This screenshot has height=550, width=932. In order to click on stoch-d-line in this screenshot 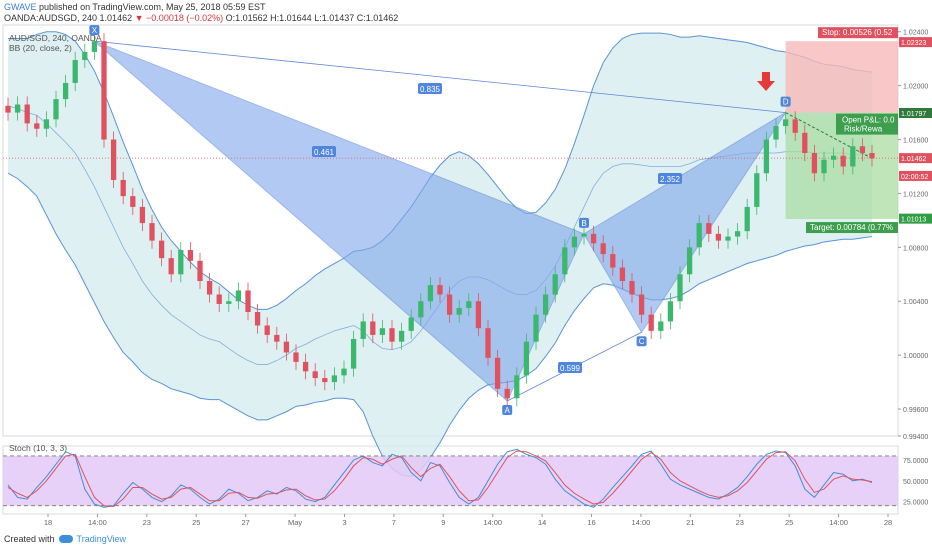, I will do `click(440, 479)`.